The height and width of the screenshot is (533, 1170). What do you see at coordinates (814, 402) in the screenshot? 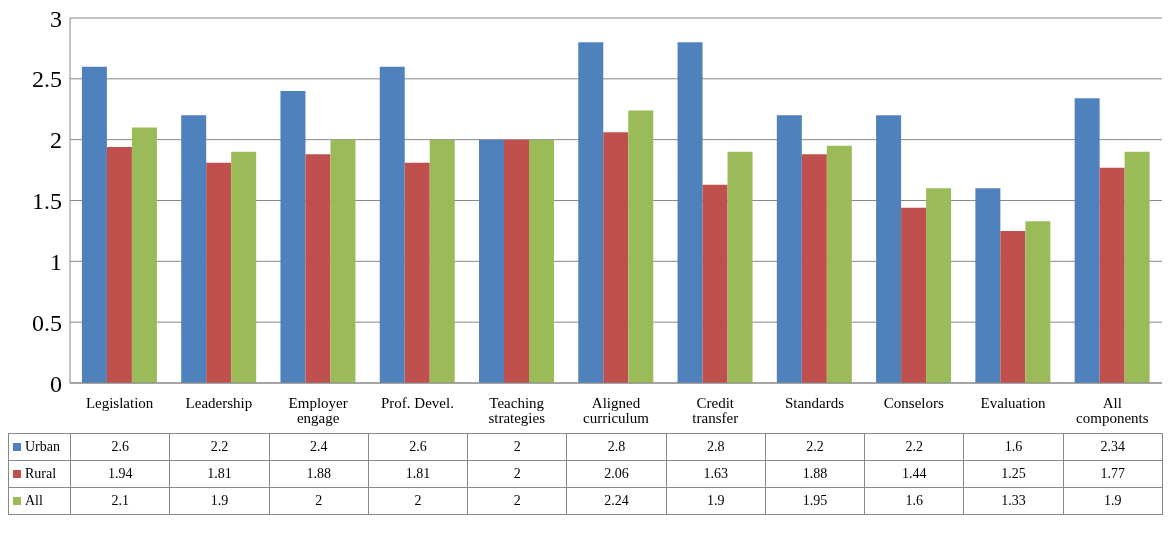
I see `x-tick-label: Standards` at bounding box center [814, 402].